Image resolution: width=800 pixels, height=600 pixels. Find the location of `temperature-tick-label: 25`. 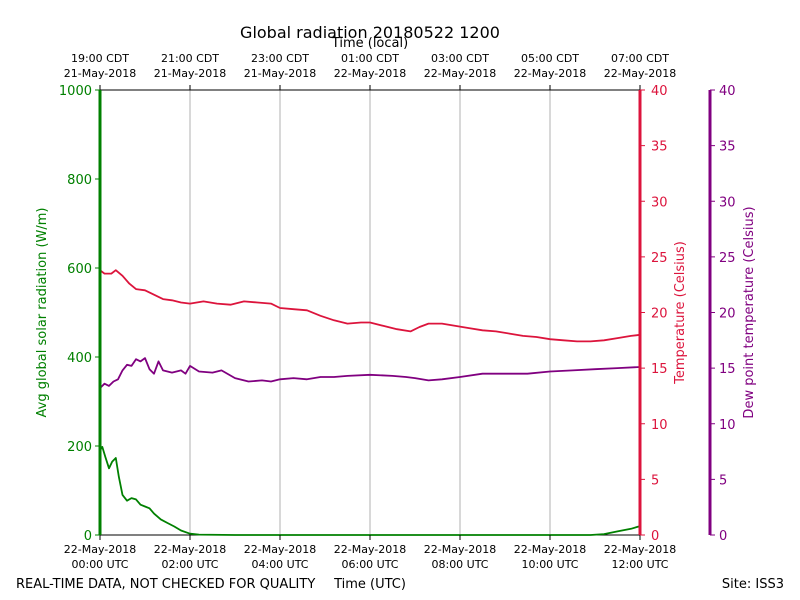

temperature-tick-label: 25 is located at coordinates (659, 258).